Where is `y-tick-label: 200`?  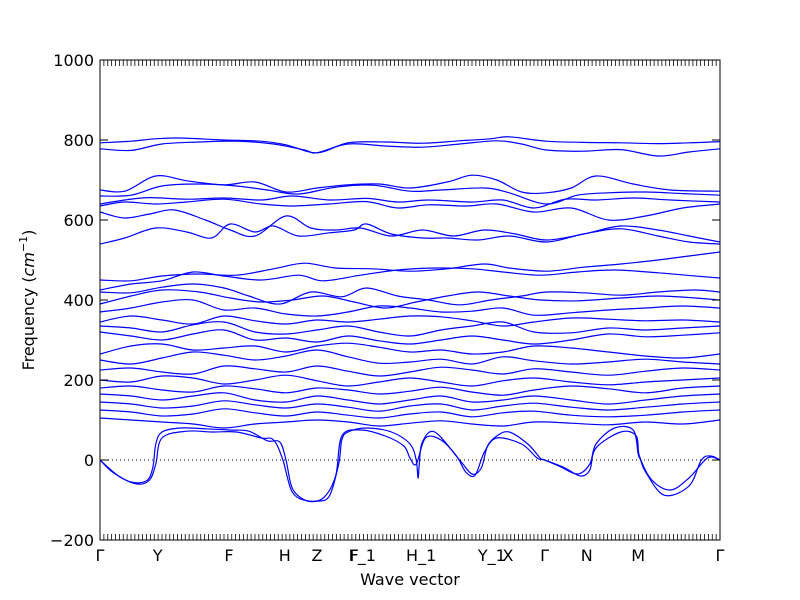
y-tick-label: 200 is located at coordinates (78, 380).